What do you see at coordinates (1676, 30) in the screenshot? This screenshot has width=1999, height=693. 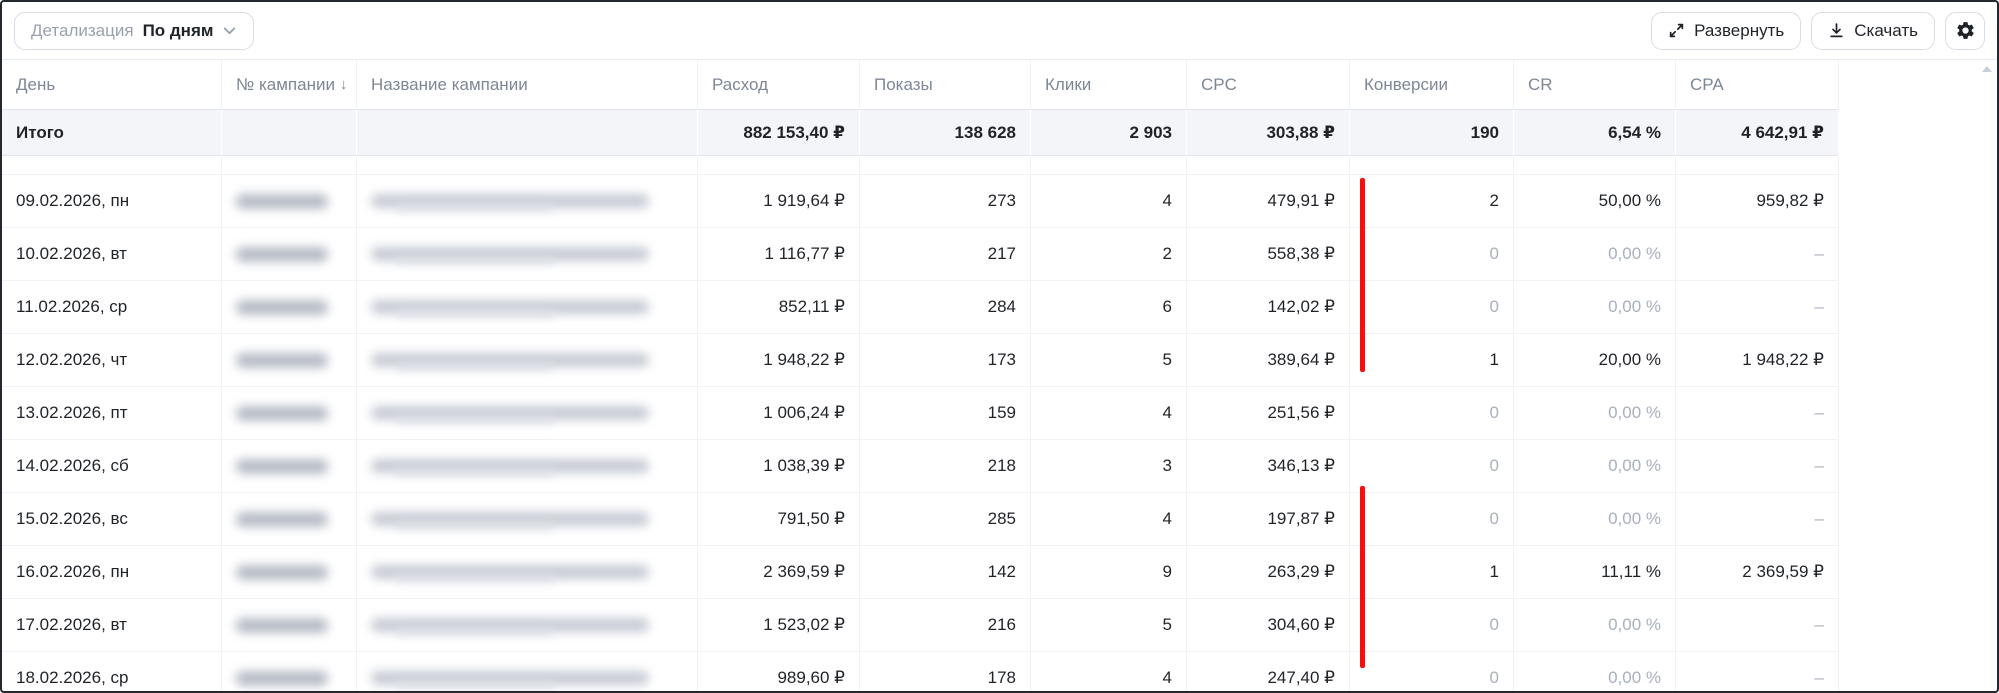 I see `expand-icon` at bounding box center [1676, 30].